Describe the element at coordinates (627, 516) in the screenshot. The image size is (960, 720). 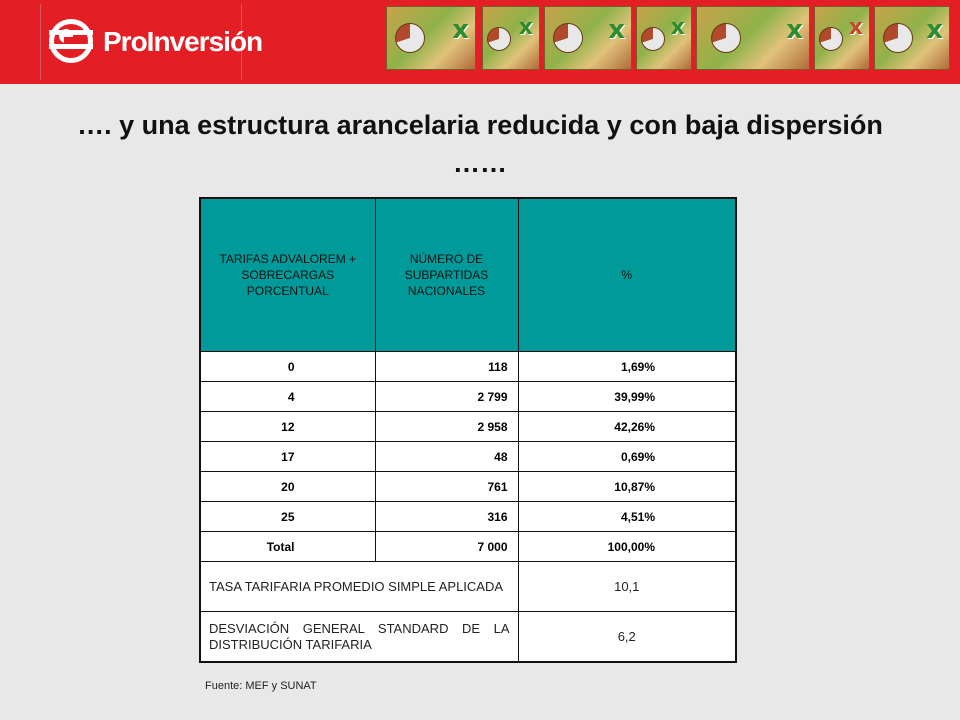
I see `cell-pct: 4,51%` at that location.